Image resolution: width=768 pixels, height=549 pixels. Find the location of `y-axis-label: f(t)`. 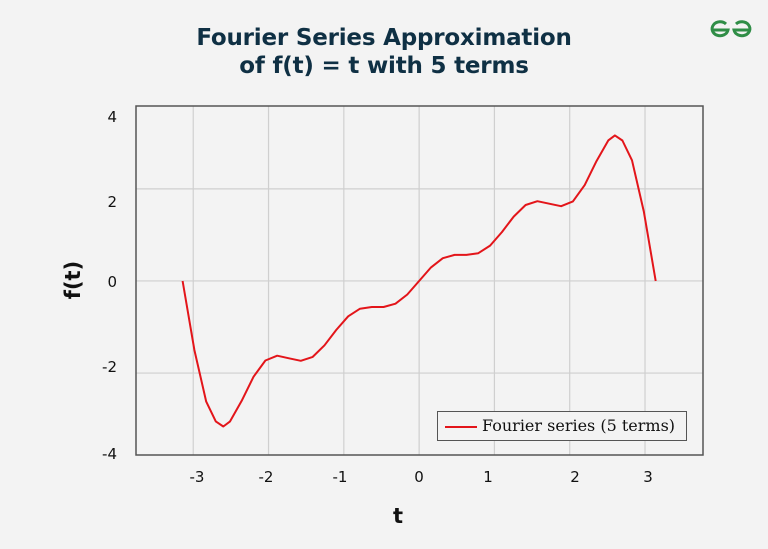

y-axis-label: f(t) is located at coordinates (73, 280).